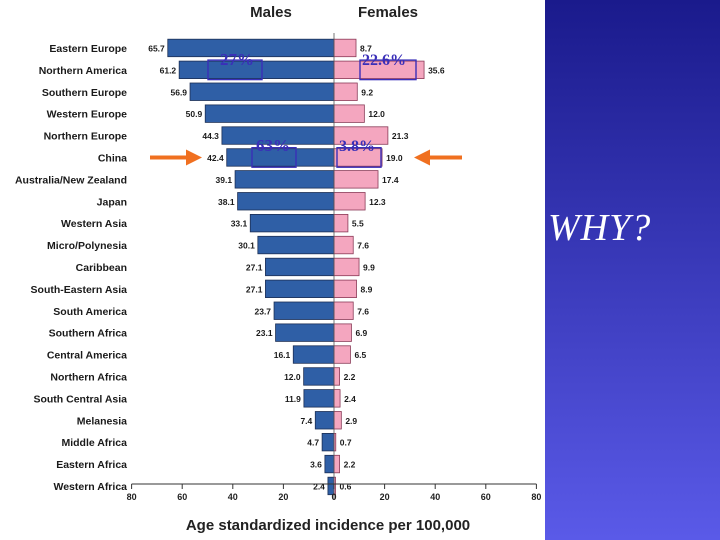 Image resolution: width=720 pixels, height=540 pixels. Describe the element at coordinates (90, 487) in the screenshot. I see `category-label: Western Africa` at that location.